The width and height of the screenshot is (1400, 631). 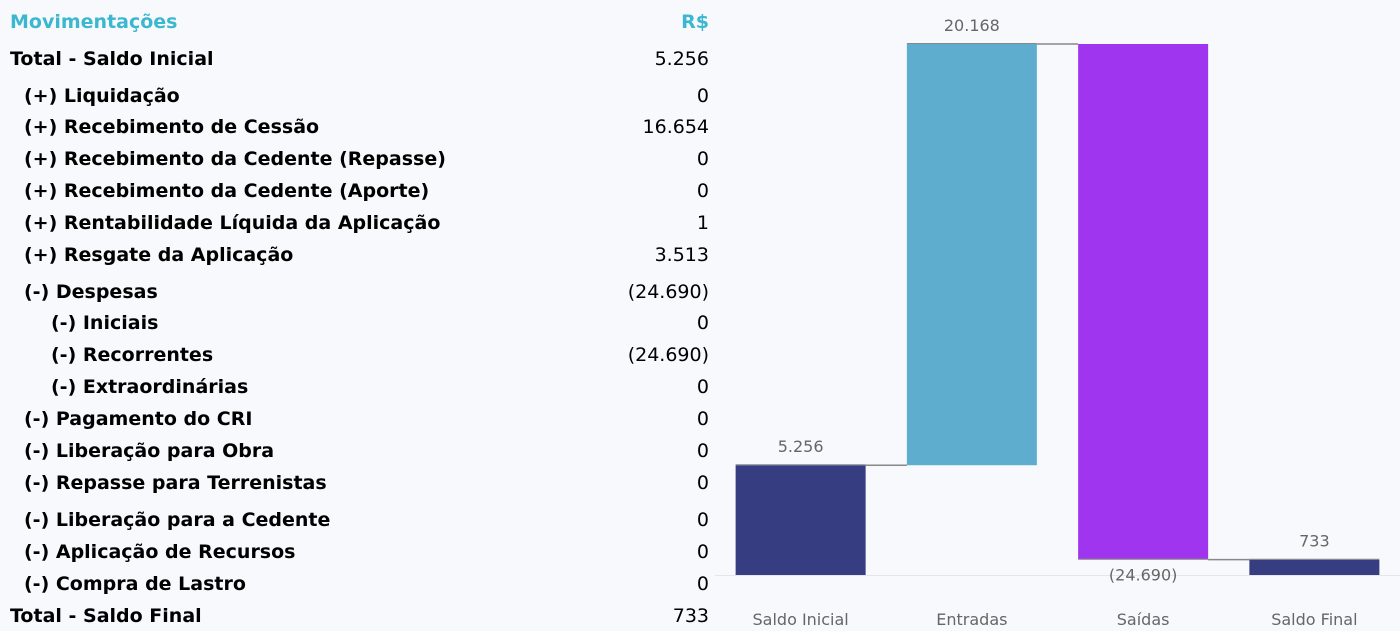 What do you see at coordinates (150, 387) in the screenshot?
I see `row-label: (-) Extraordinárias` at bounding box center [150, 387].